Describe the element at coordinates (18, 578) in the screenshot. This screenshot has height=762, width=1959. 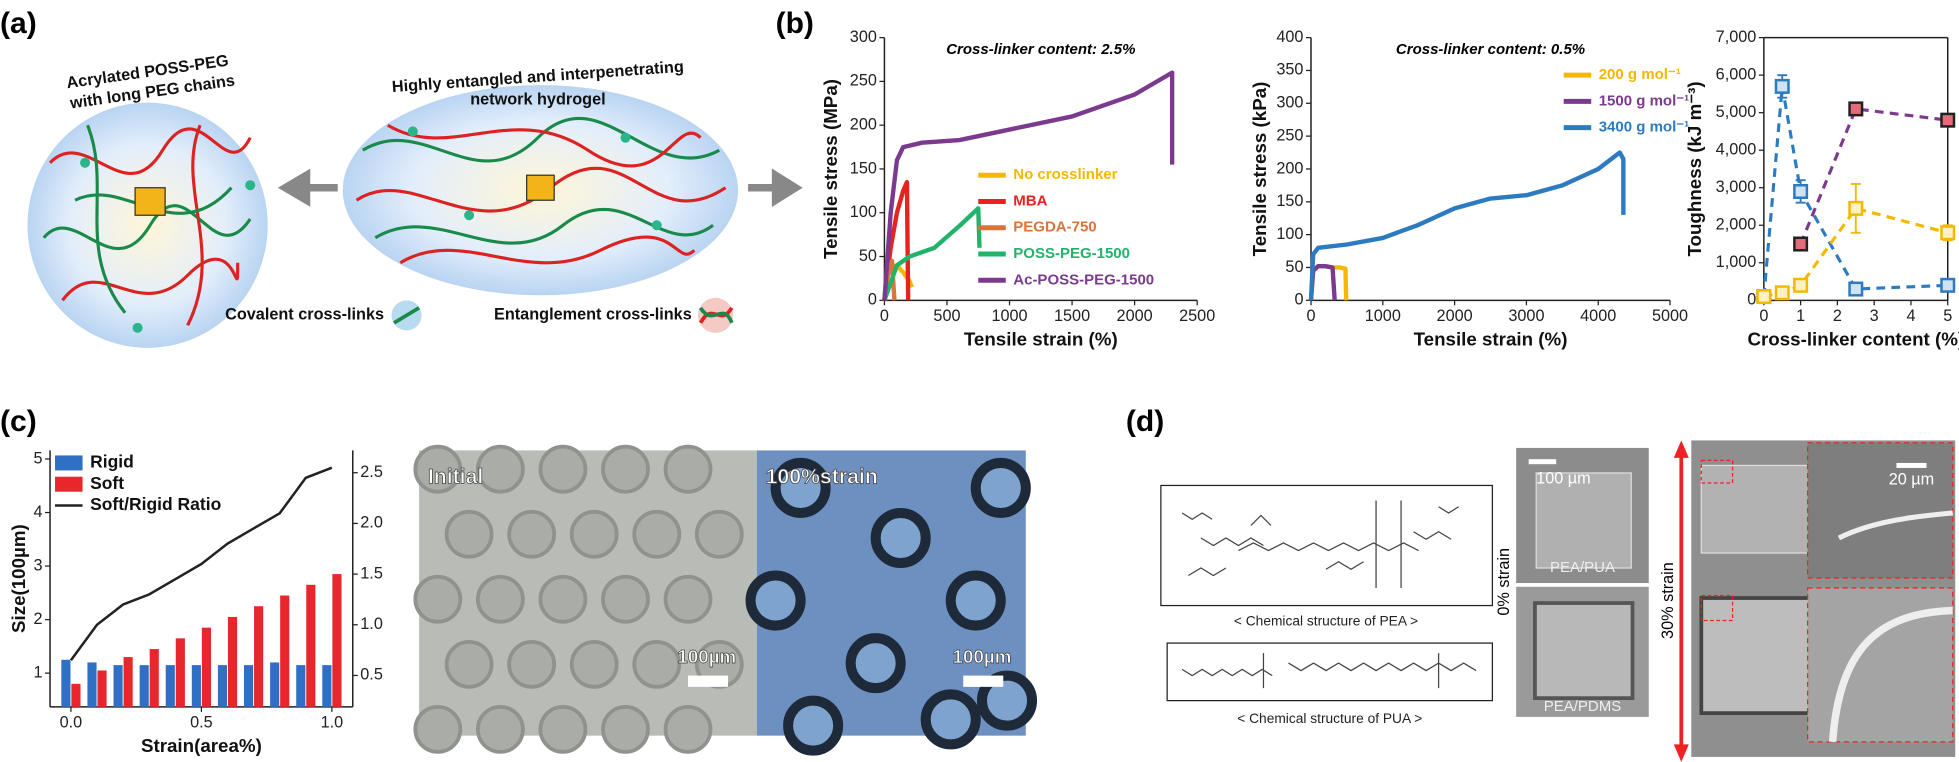
I see `y-axis-label: Size(100µm)` at that location.